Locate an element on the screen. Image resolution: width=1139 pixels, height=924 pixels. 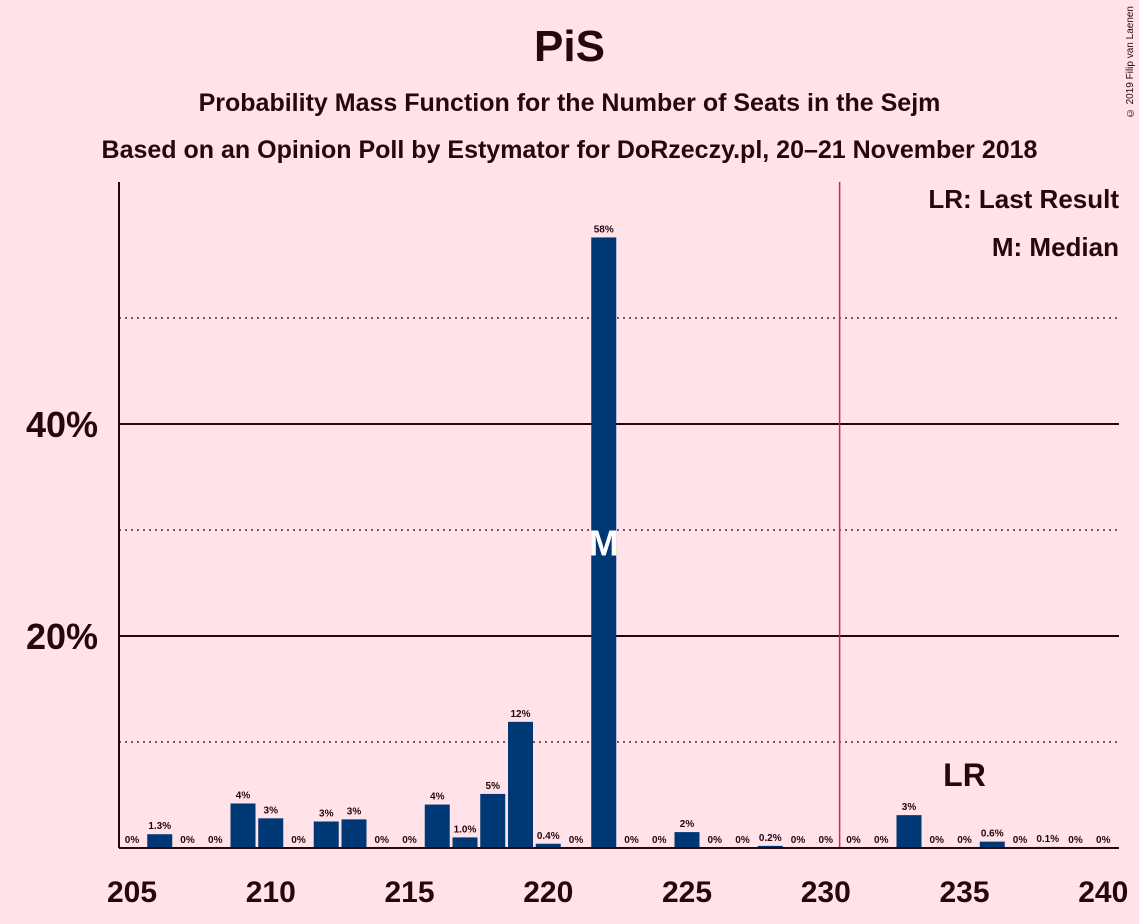
legend-median: M: Median is located at coordinates (1055, 247).